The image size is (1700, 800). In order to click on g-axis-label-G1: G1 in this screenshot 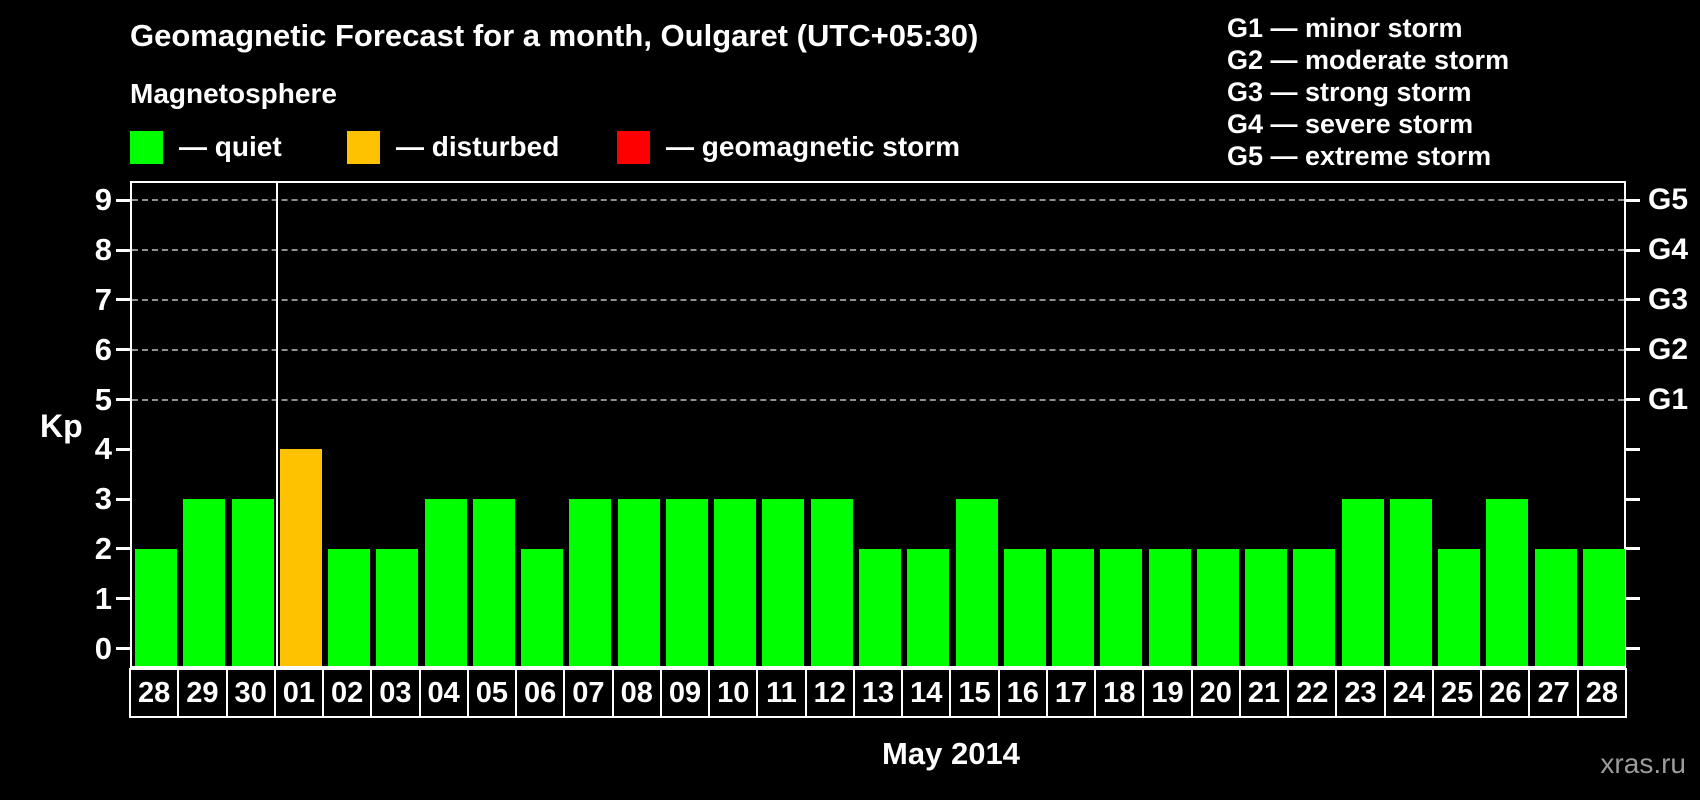, I will do `click(1668, 399)`.